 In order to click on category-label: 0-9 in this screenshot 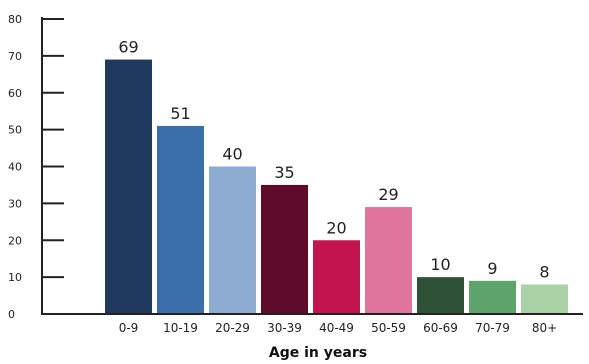, I will do `click(129, 328)`.